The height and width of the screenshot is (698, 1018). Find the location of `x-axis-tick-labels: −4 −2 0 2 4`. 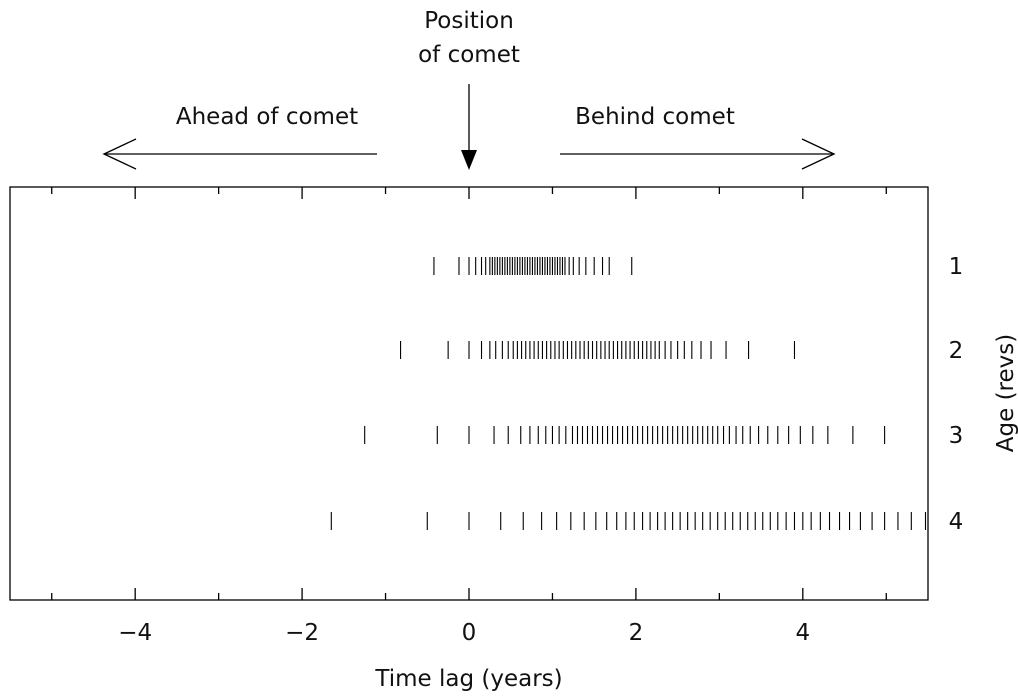

x-axis-tick-labels: −4 −2 0 2 4 is located at coordinates (464, 633).